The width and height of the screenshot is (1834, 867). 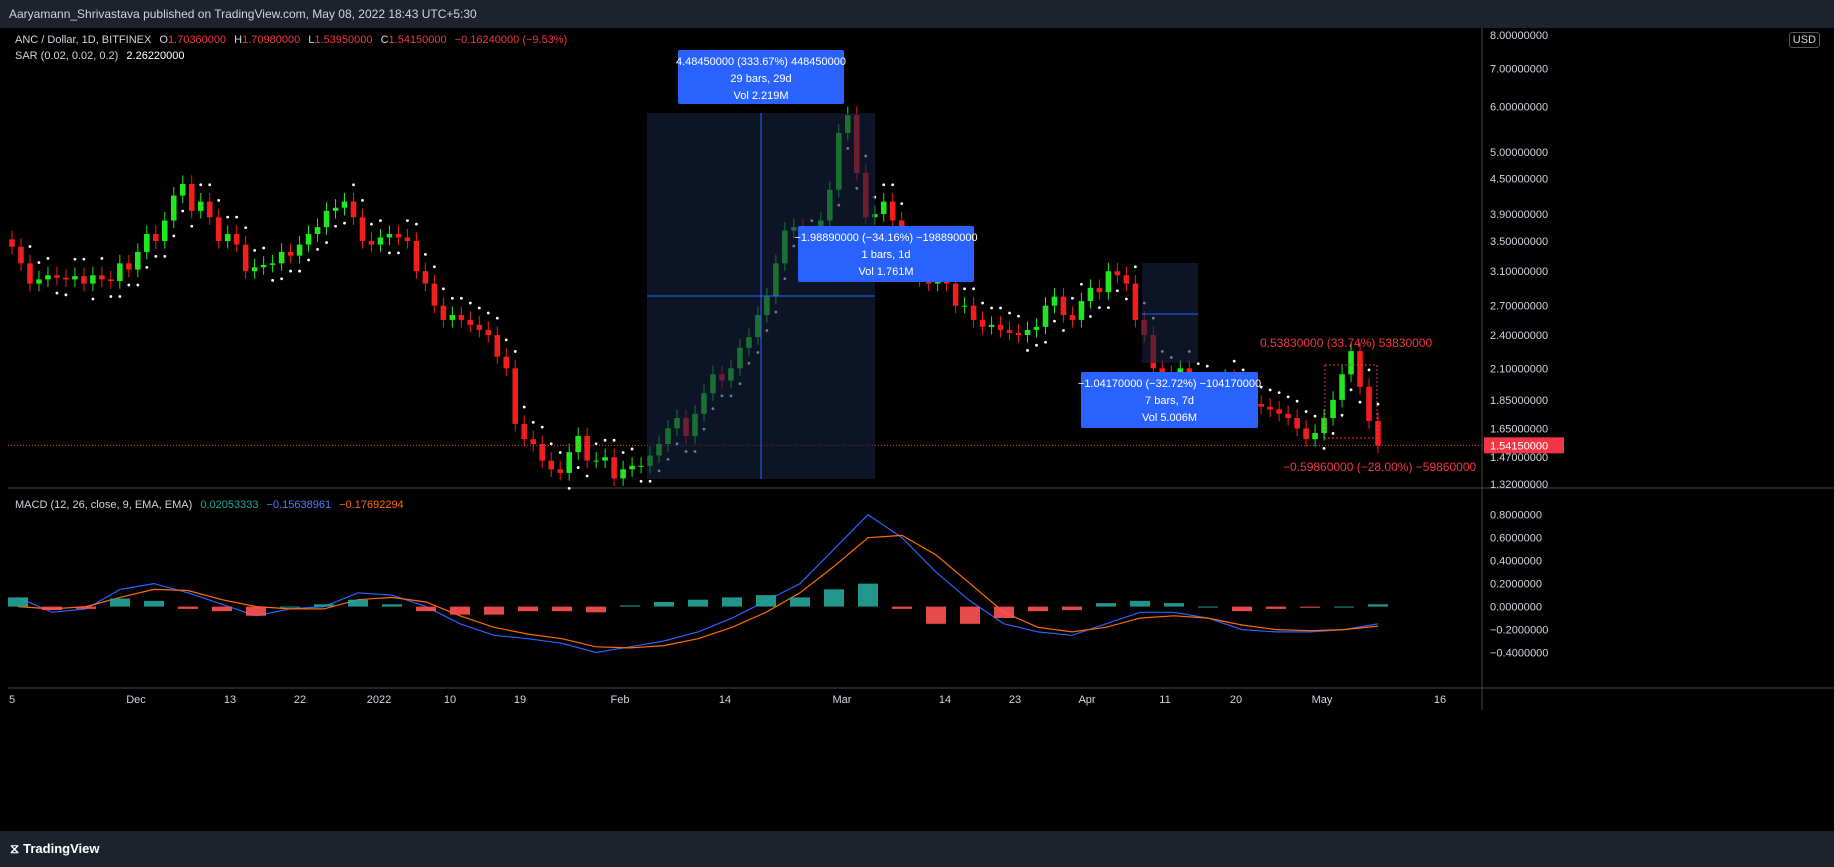 I want to click on price-tick-label-0: 8.00000000, so click(x=1519, y=36).